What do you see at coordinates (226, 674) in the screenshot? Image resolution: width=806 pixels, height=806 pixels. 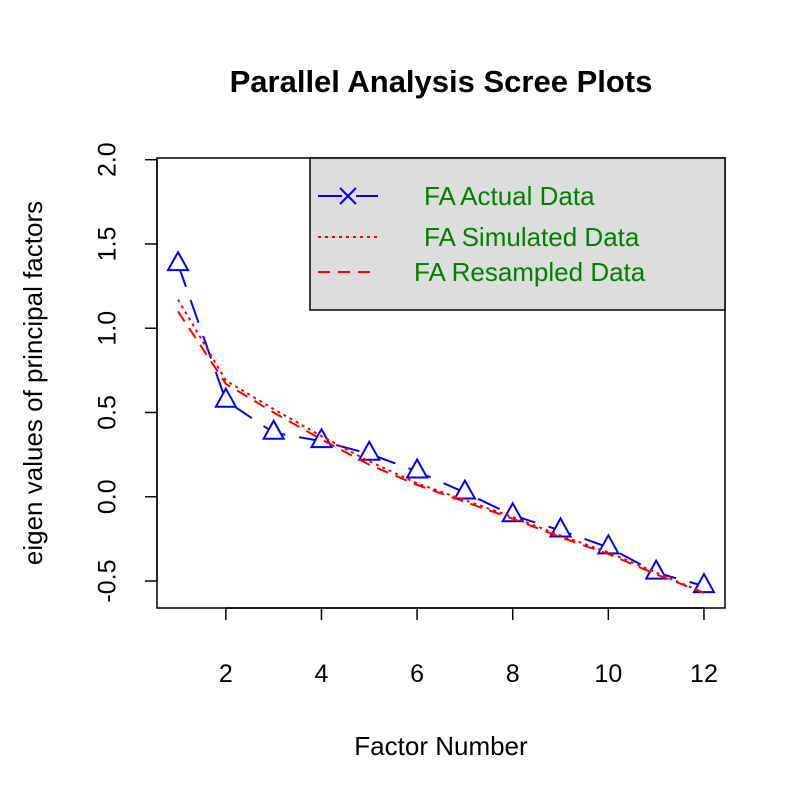 I see `x-tick-label: 2` at bounding box center [226, 674].